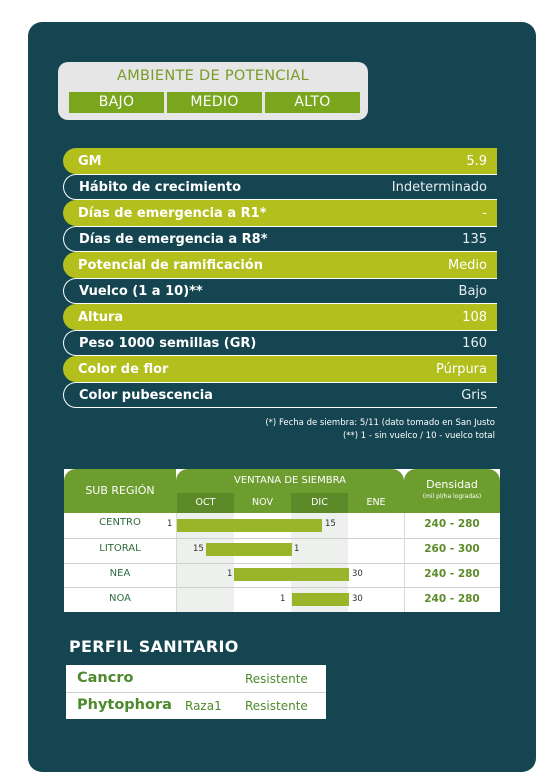 The image size is (555, 782). Describe the element at coordinates (439, 187) in the screenshot. I see `char-value: Indeterminado` at that location.